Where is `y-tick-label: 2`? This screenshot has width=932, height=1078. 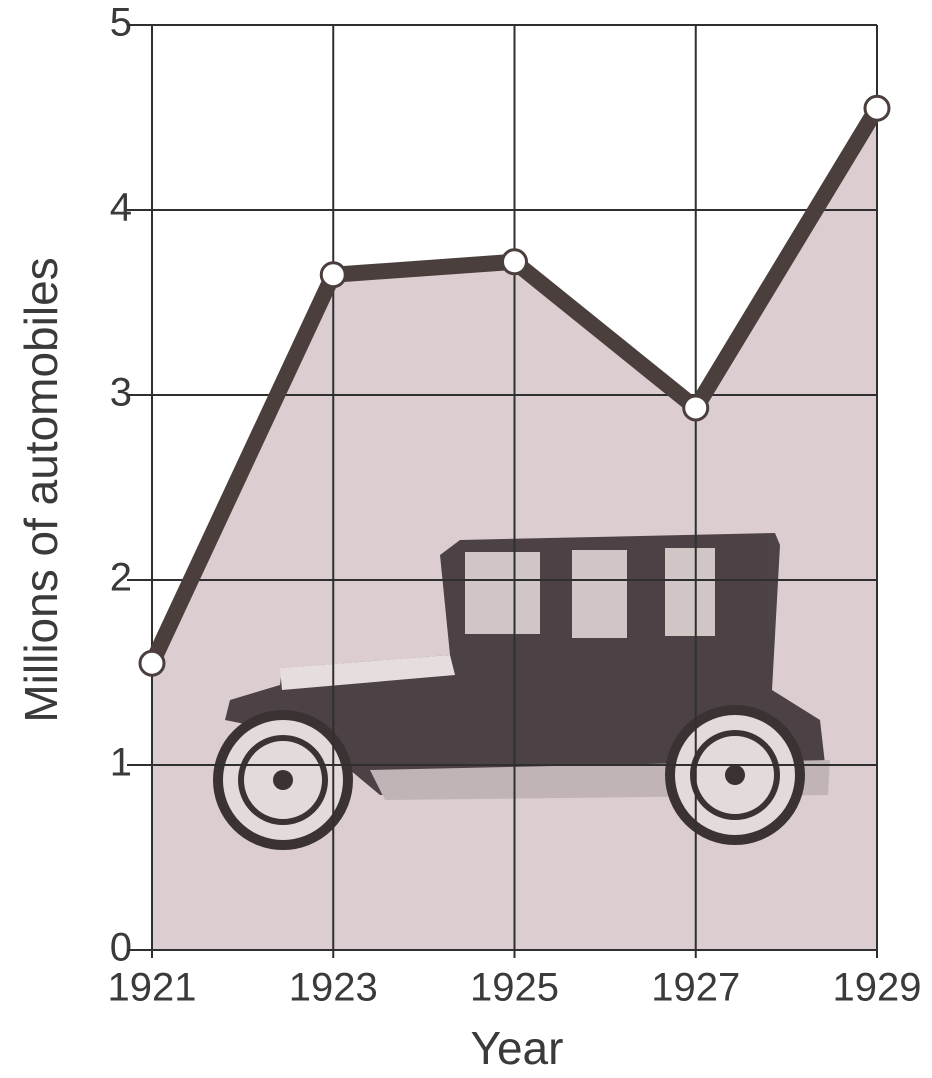 y-tick-label: 2 is located at coordinates (121, 578).